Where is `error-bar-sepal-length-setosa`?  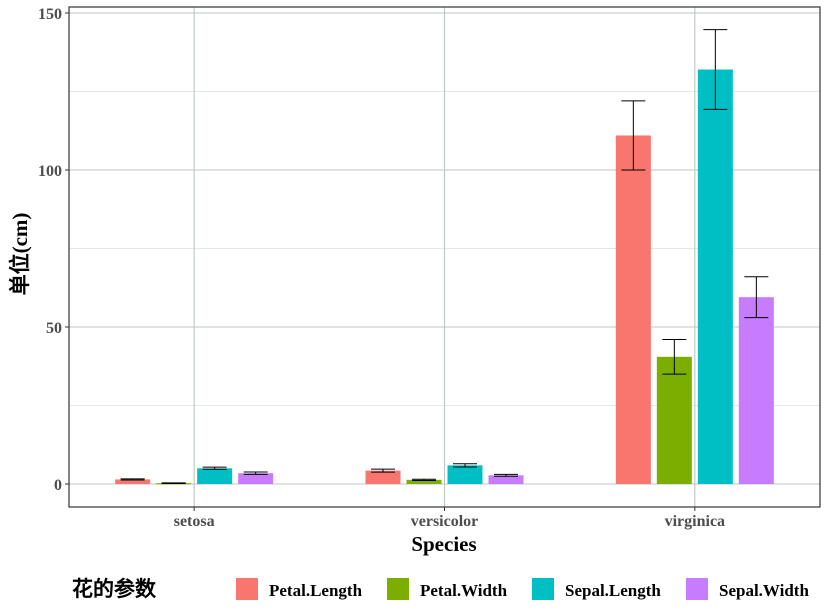 error-bar-sepal-length-setosa is located at coordinates (214, 468).